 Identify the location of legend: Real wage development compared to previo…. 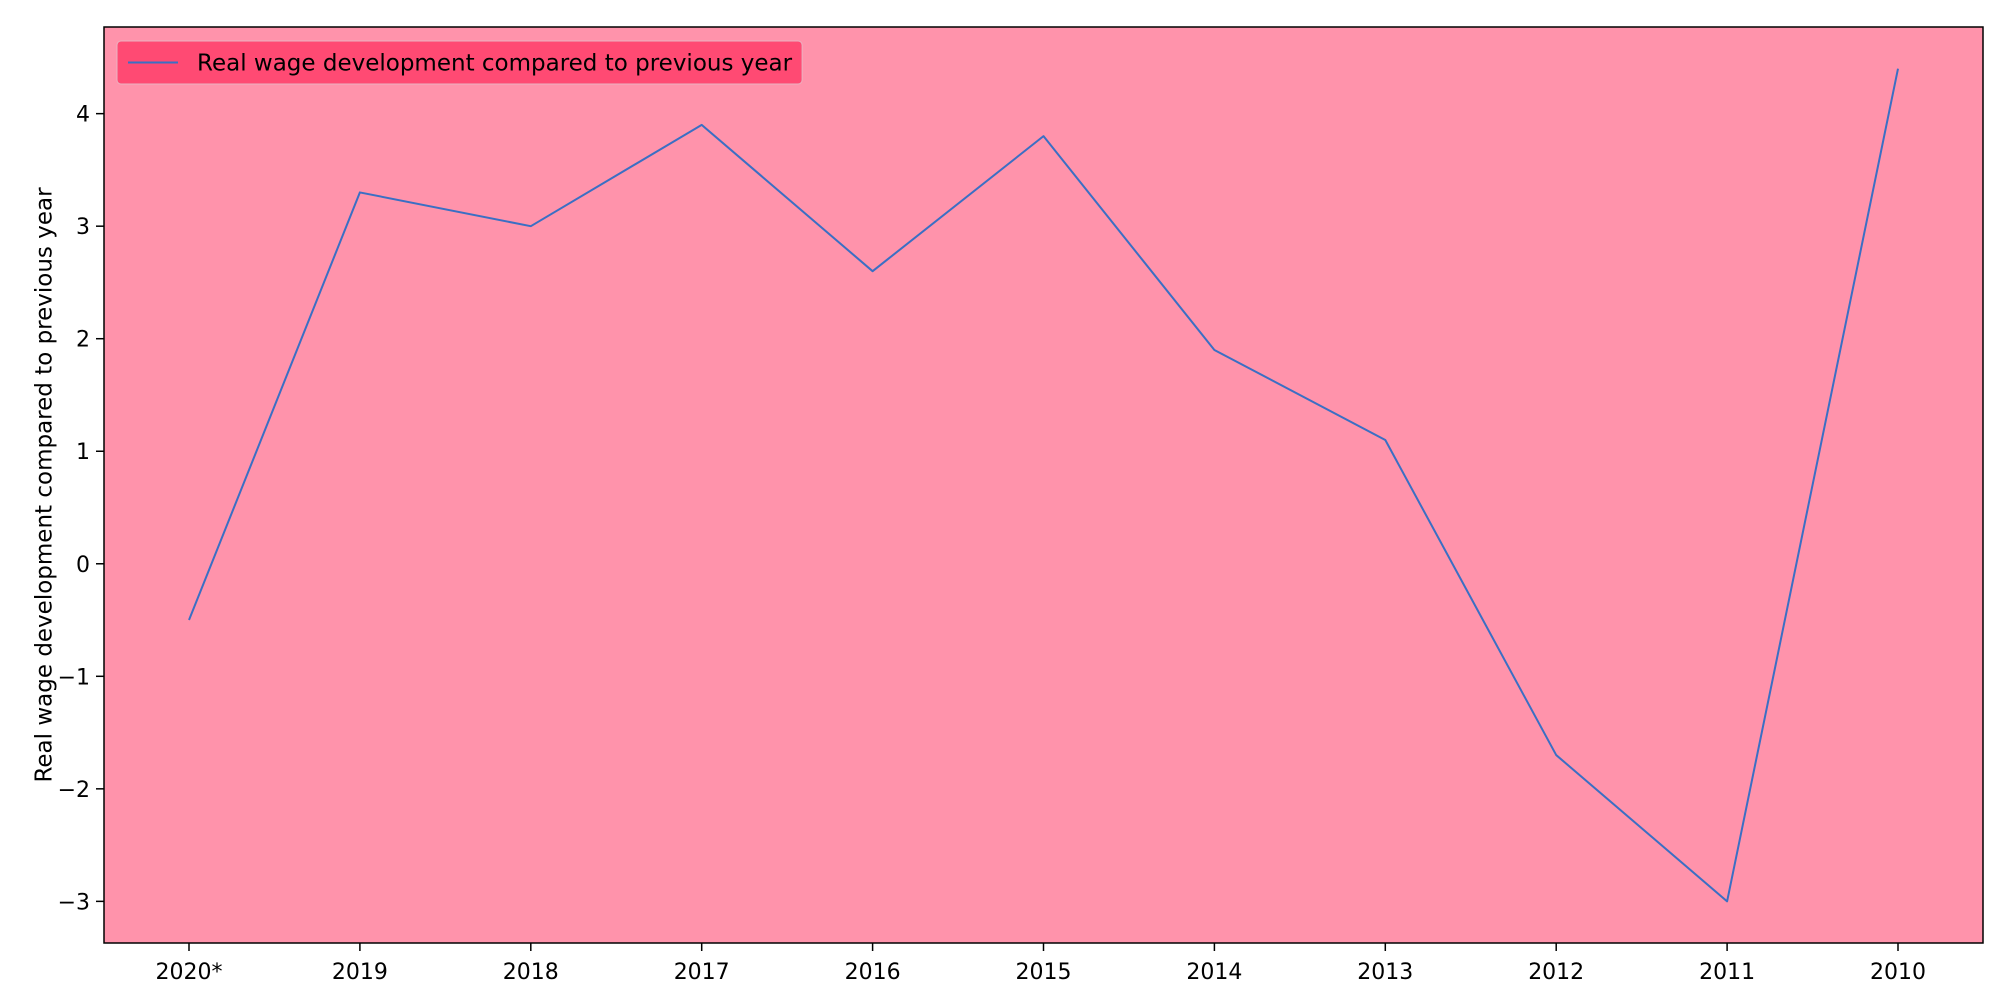
(459, 62).